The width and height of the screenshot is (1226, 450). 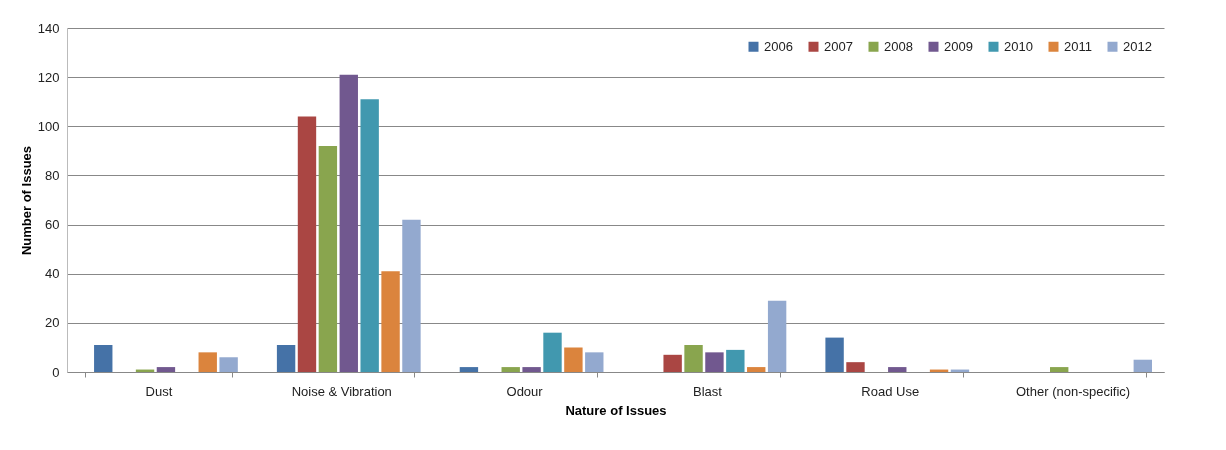 I want to click on x-tick-label: Odour, so click(x=525, y=391).